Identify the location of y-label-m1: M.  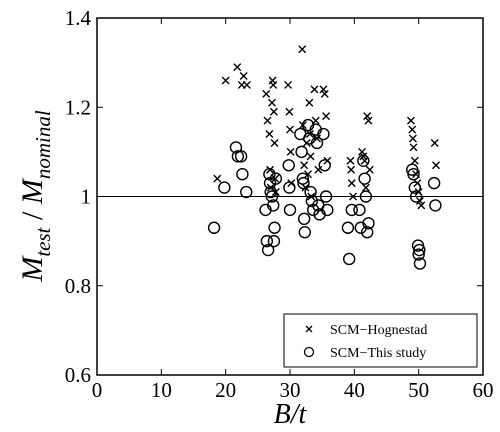
(32, 269).